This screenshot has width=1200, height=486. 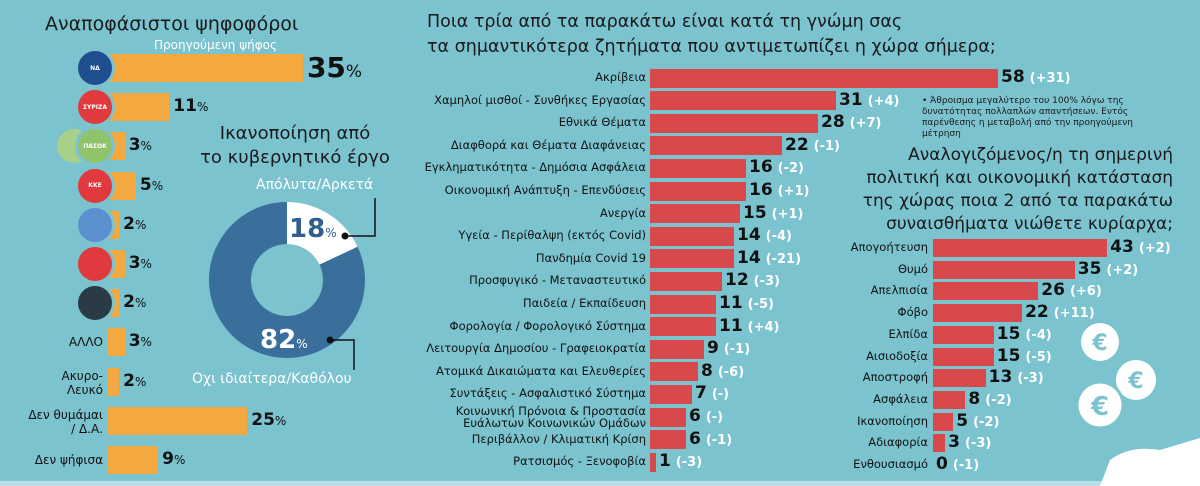 I want to click on value-label: 12 (-3), so click(x=752, y=280).